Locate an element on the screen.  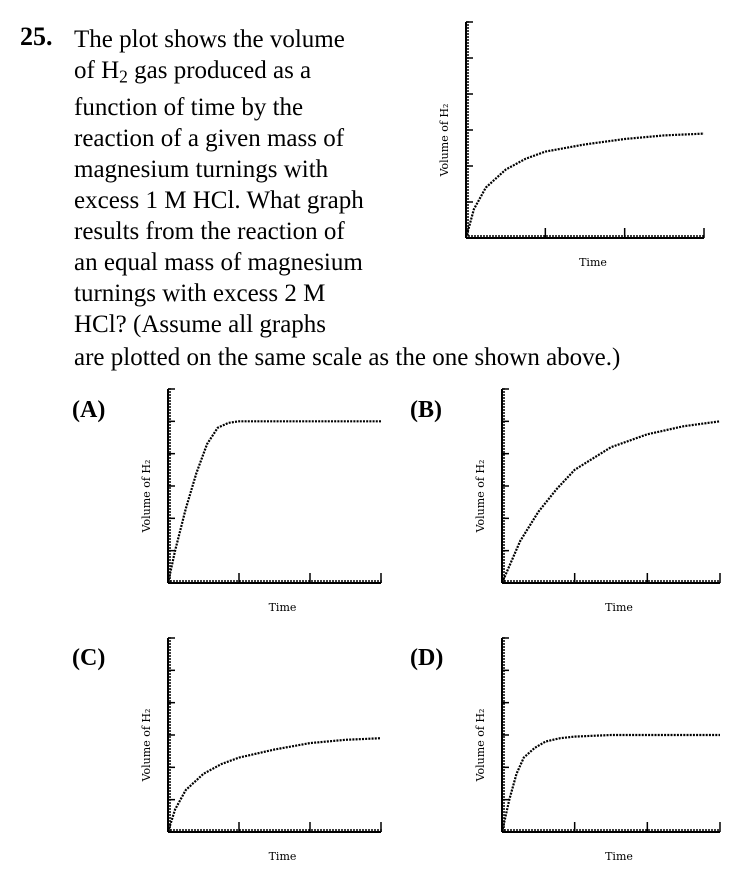
graph-b: Time Volume of H₂ is located at coordinates (596, 505).